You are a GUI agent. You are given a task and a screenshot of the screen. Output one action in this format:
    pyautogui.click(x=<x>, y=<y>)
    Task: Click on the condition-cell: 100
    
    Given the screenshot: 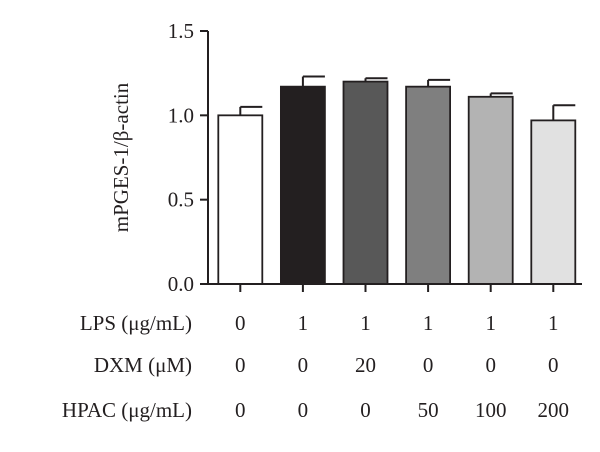 What is the action you would take?
    pyautogui.click(x=491, y=410)
    